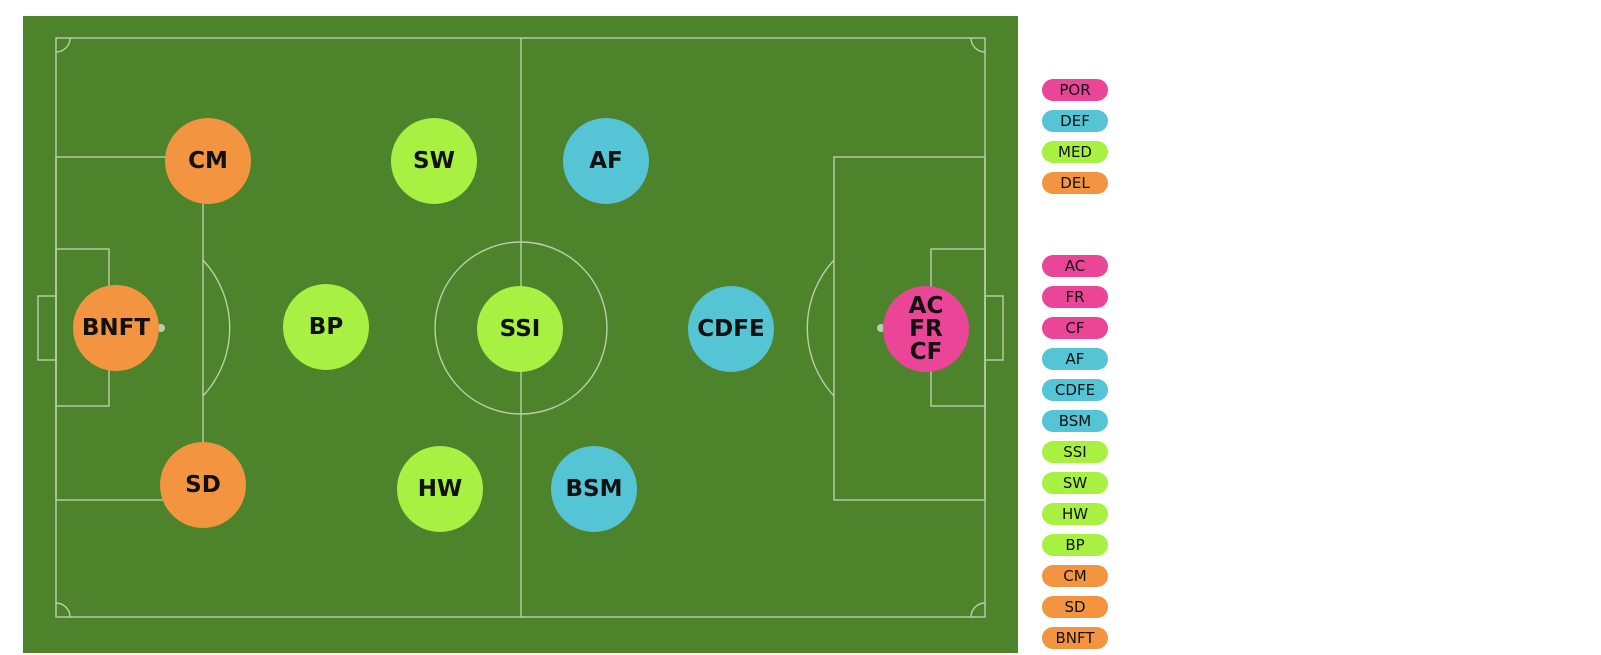  What do you see at coordinates (1075, 121) in the screenshot?
I see `legend-chip-def: DEF` at bounding box center [1075, 121].